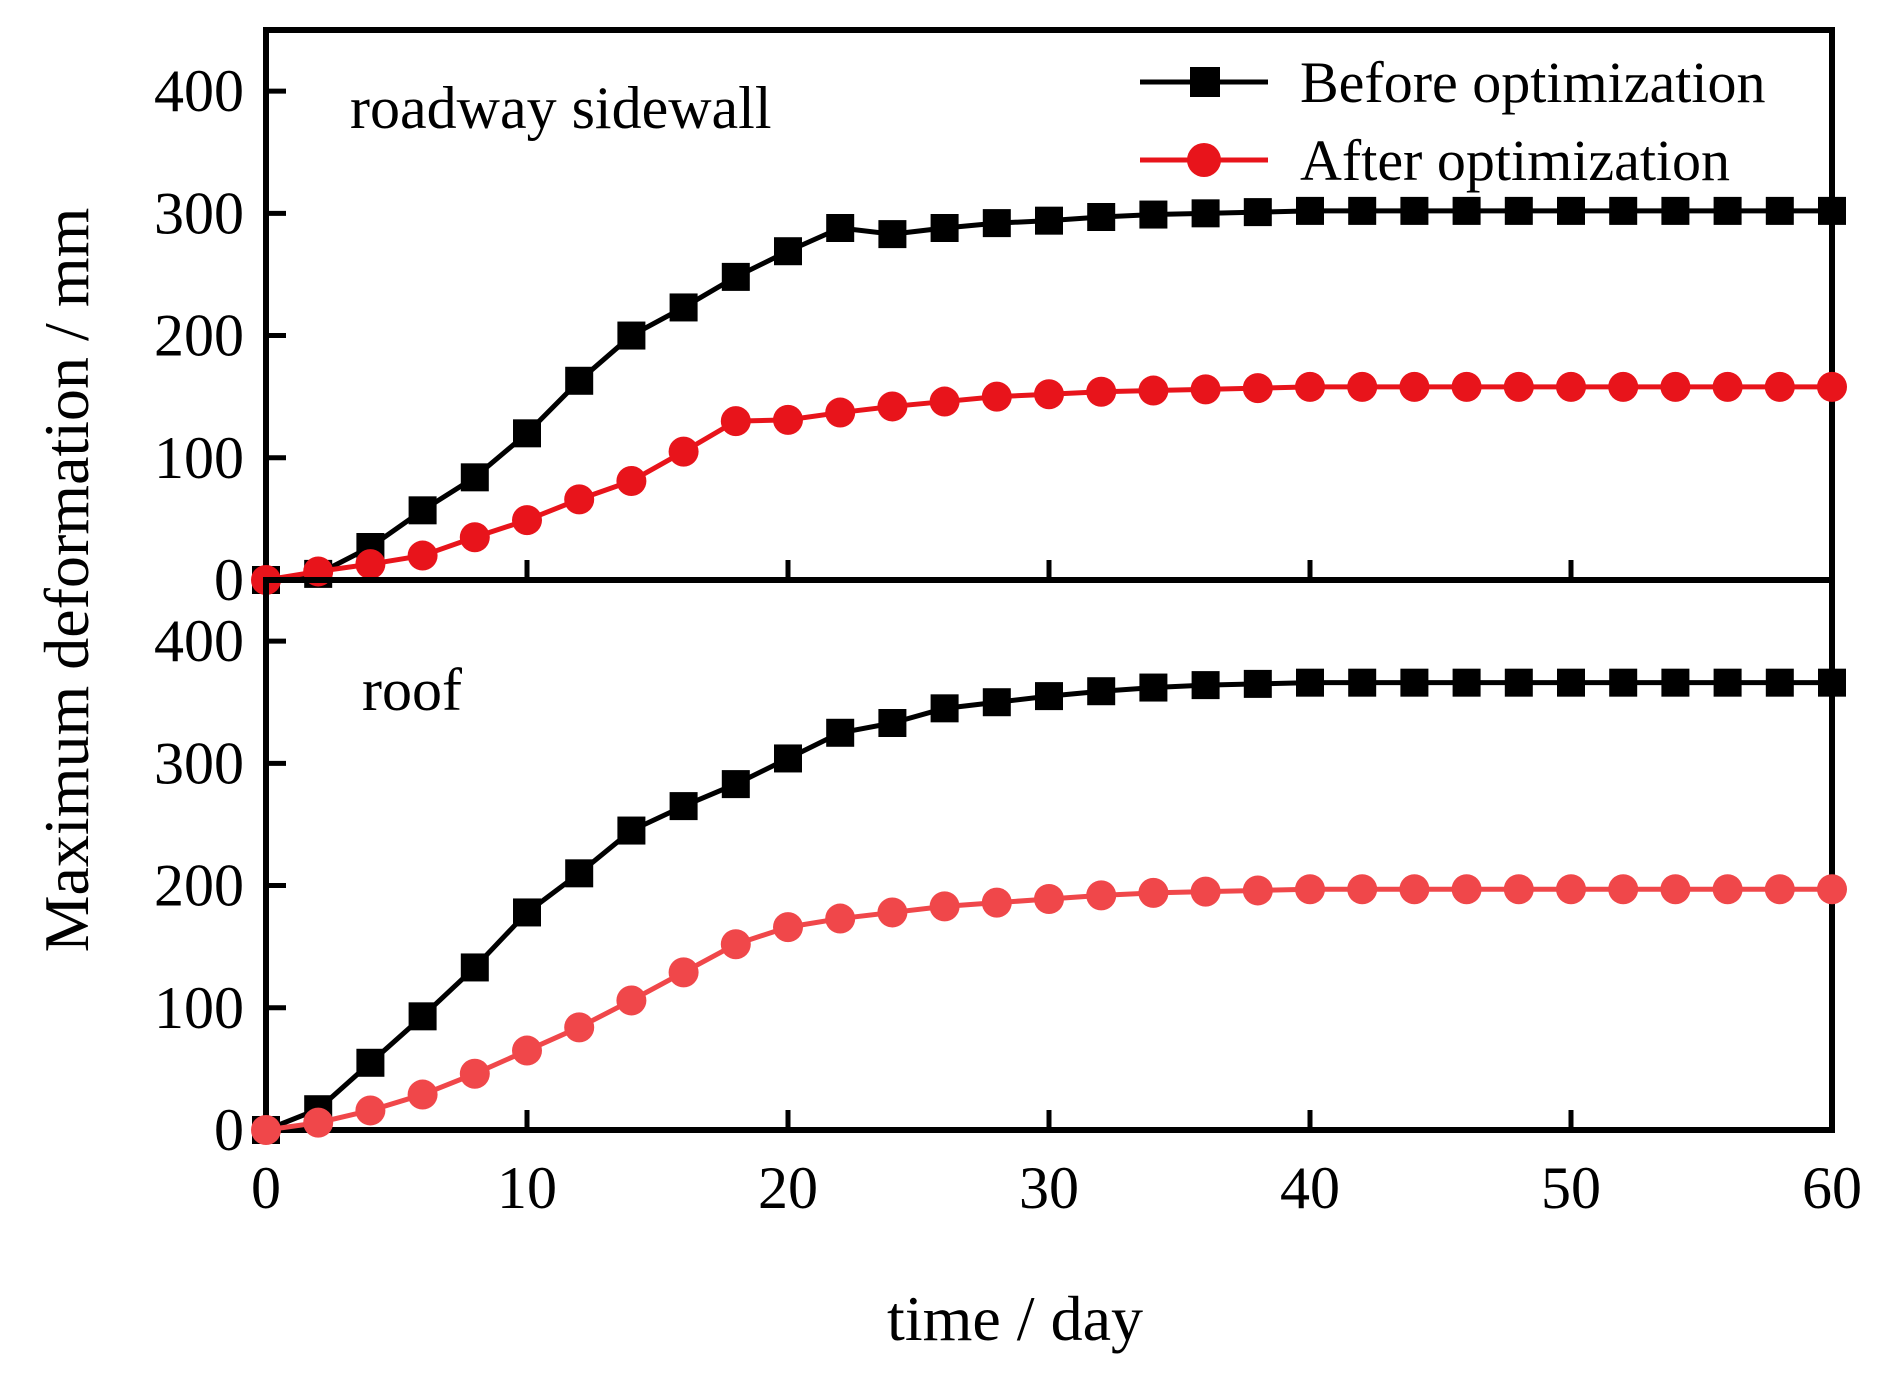 This screenshot has height=1383, width=1879. I want to click on roof-series-line-after, so click(1048, 1009).